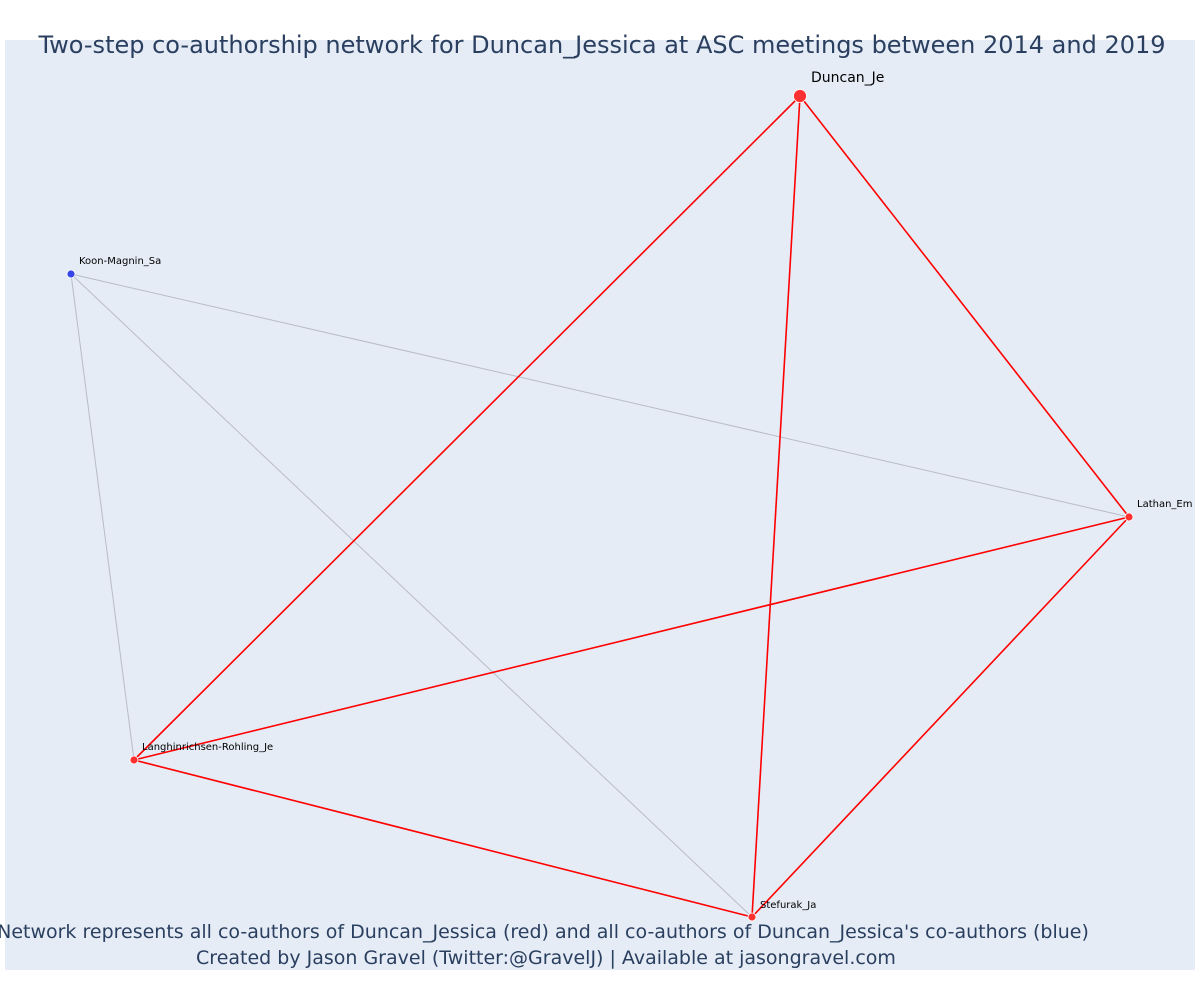 The width and height of the screenshot is (1200, 1000). Describe the element at coordinates (800, 96) in the screenshot. I see `node-duncan` at that location.